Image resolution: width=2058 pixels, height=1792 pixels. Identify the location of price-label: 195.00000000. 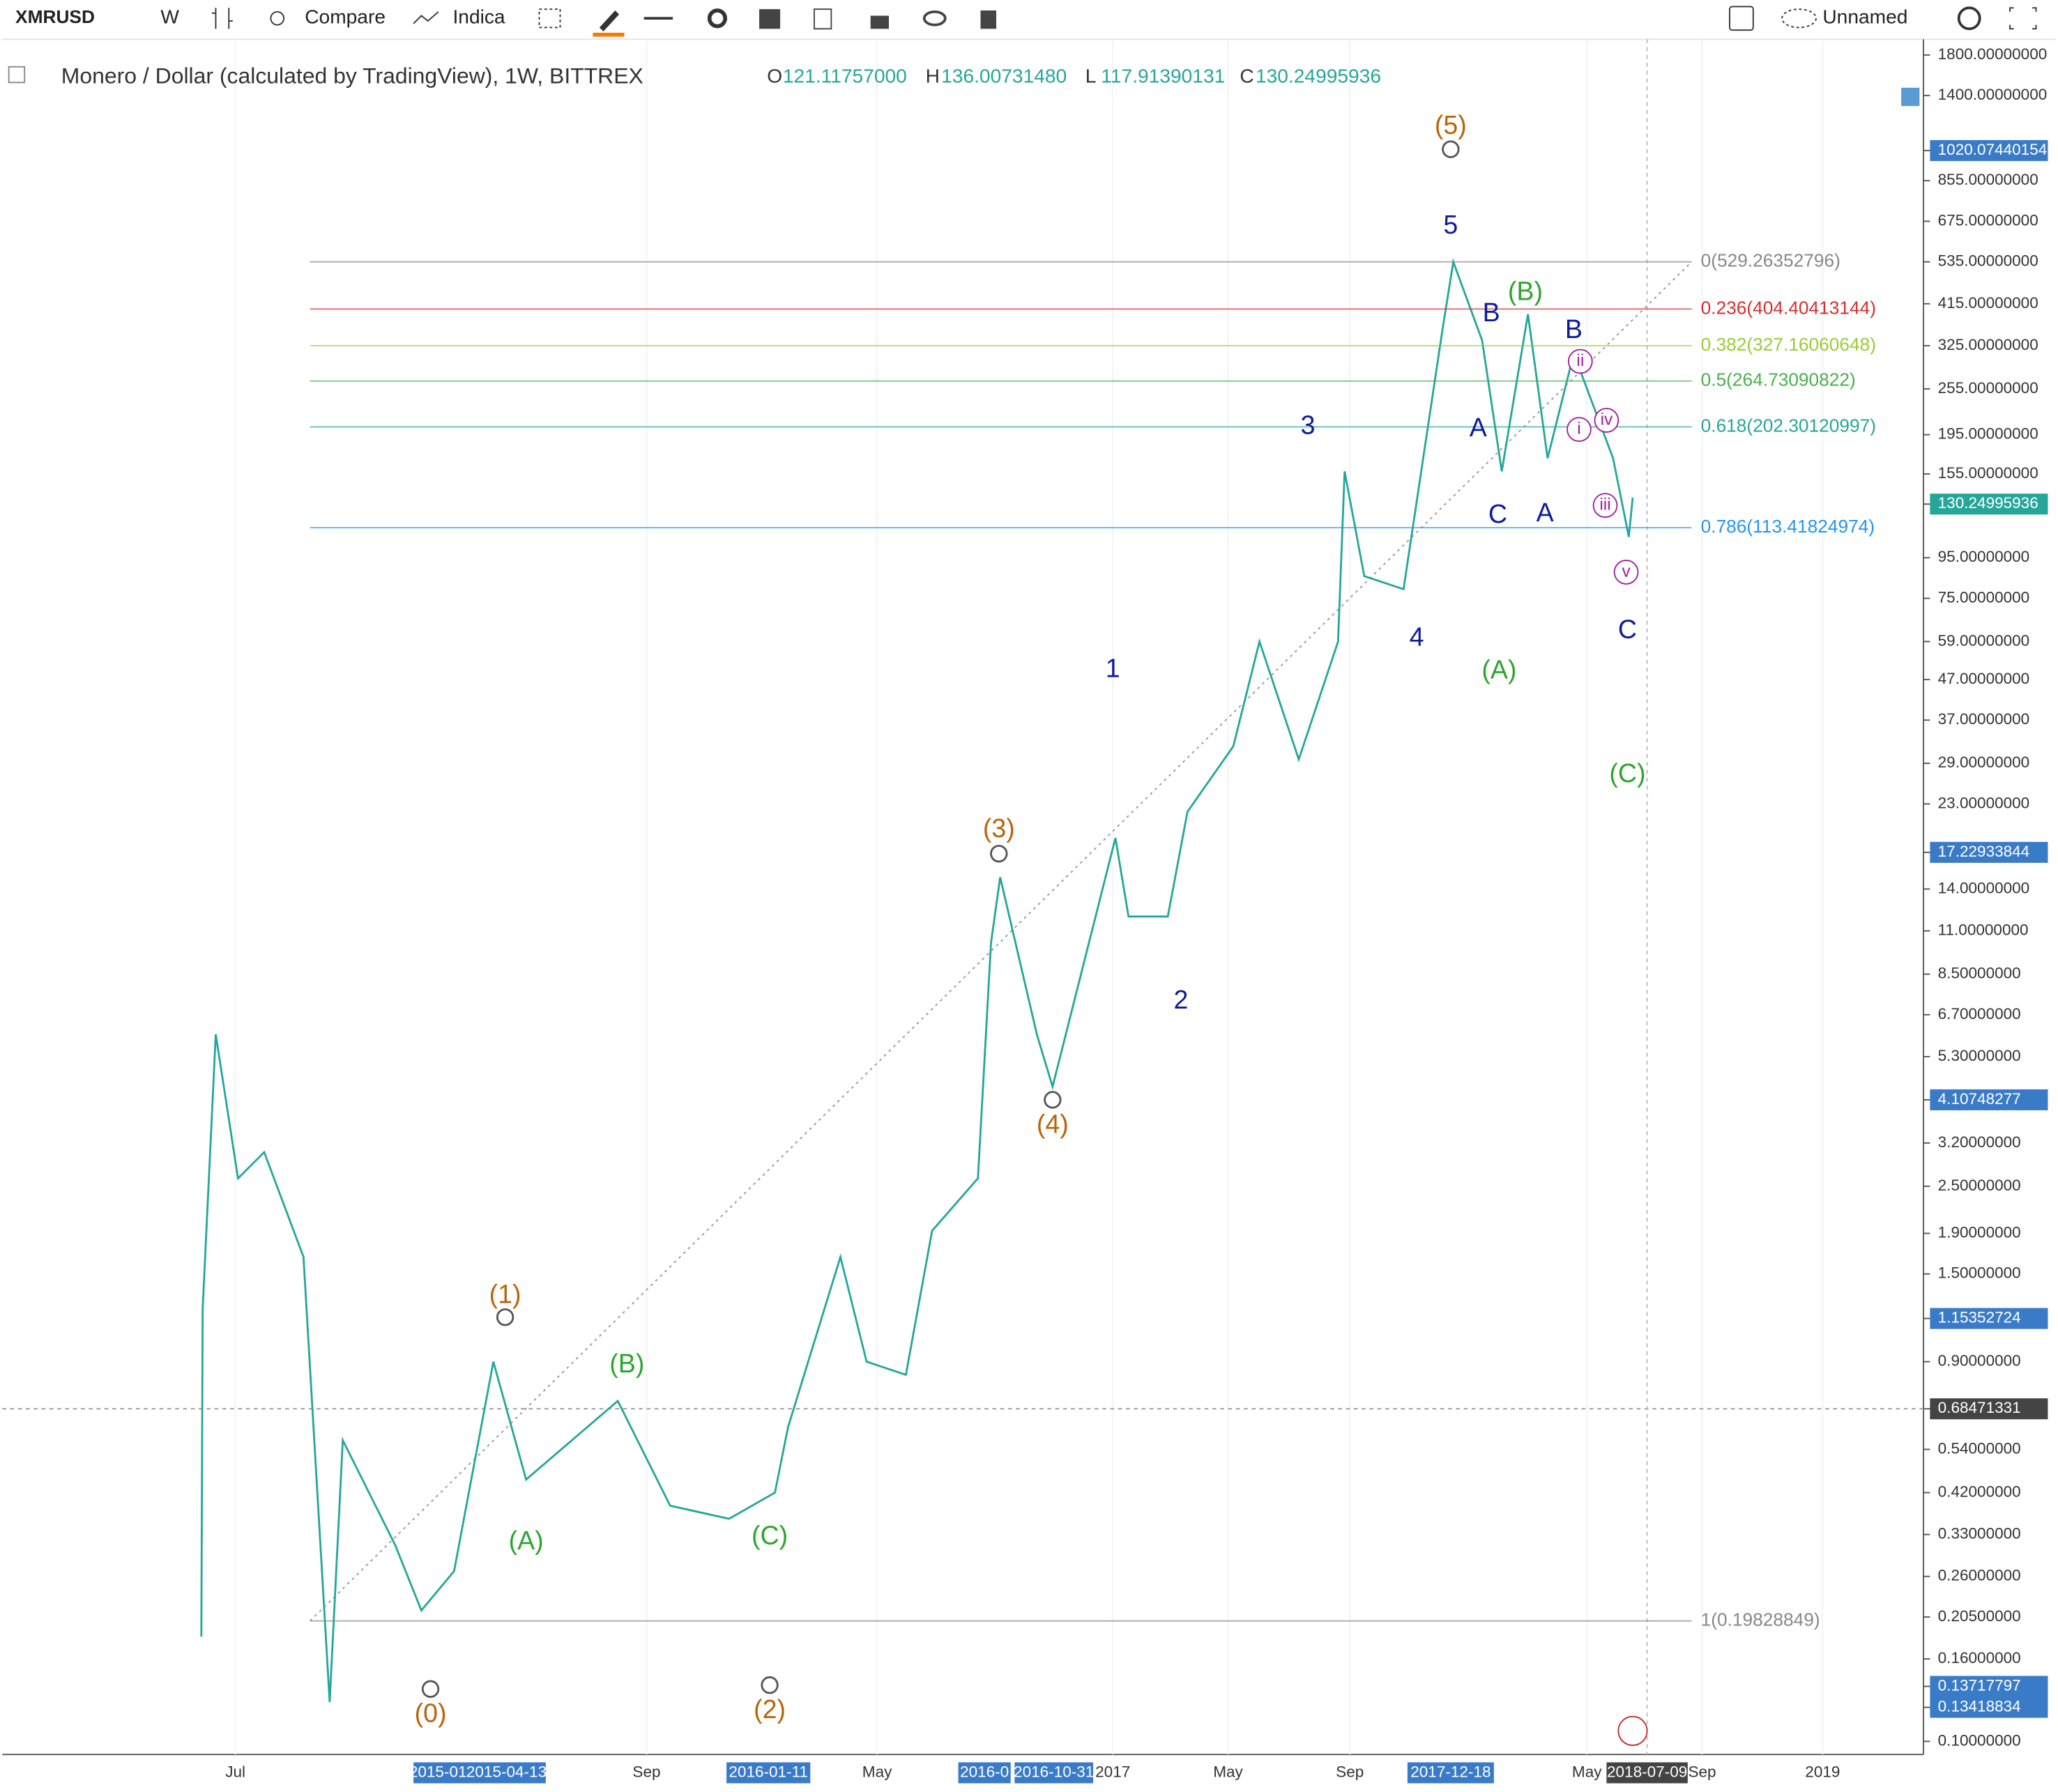
(1988, 434).